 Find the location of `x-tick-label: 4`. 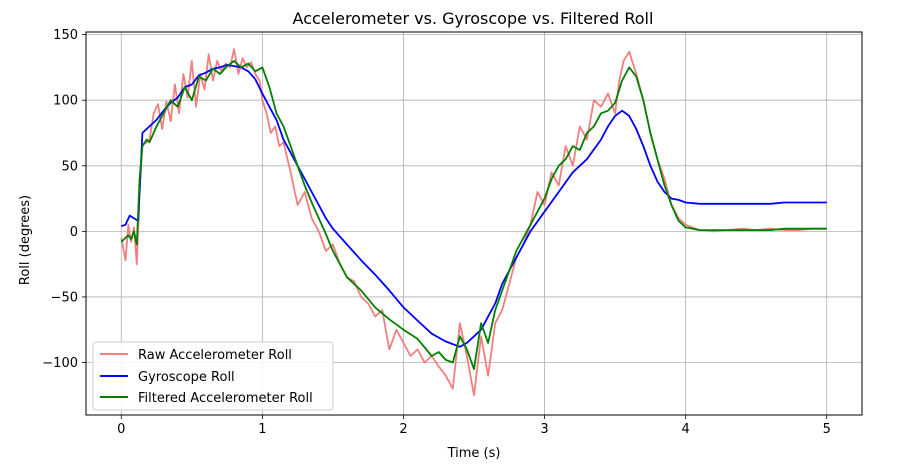

x-tick-label: 4 is located at coordinates (685, 429).